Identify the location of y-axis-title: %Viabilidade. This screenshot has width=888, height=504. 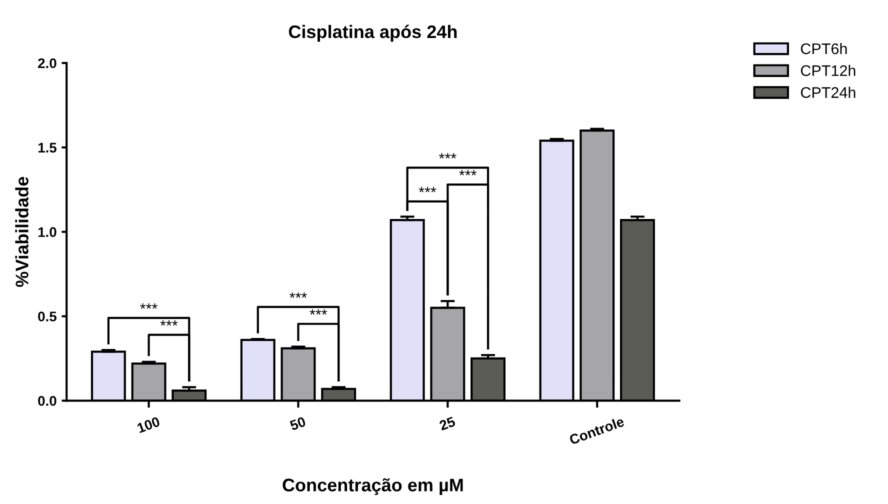
(21, 231).